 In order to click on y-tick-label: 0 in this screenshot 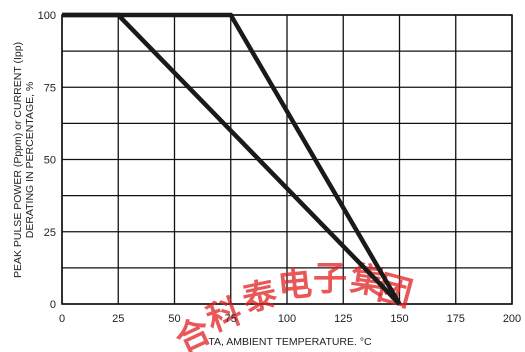, I will do `click(53, 305)`.